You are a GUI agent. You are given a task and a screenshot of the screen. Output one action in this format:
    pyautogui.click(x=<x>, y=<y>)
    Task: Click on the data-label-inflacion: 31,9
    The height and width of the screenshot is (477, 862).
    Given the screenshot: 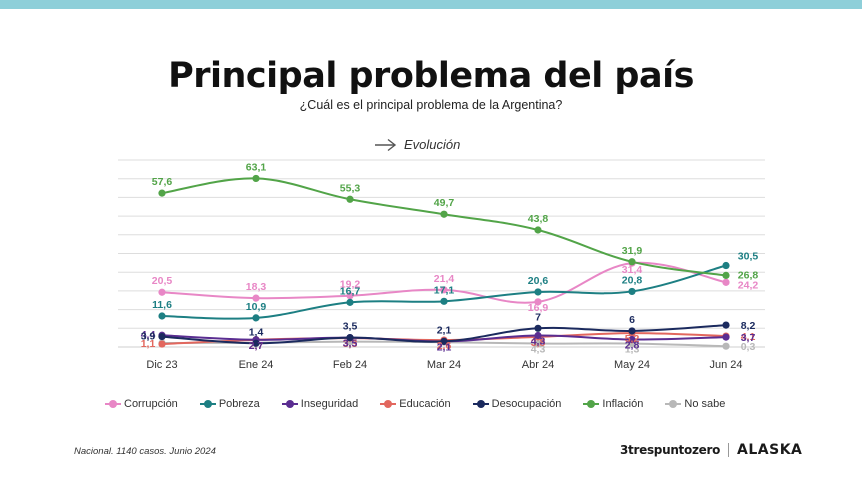 What is the action you would take?
    pyautogui.click(x=632, y=251)
    